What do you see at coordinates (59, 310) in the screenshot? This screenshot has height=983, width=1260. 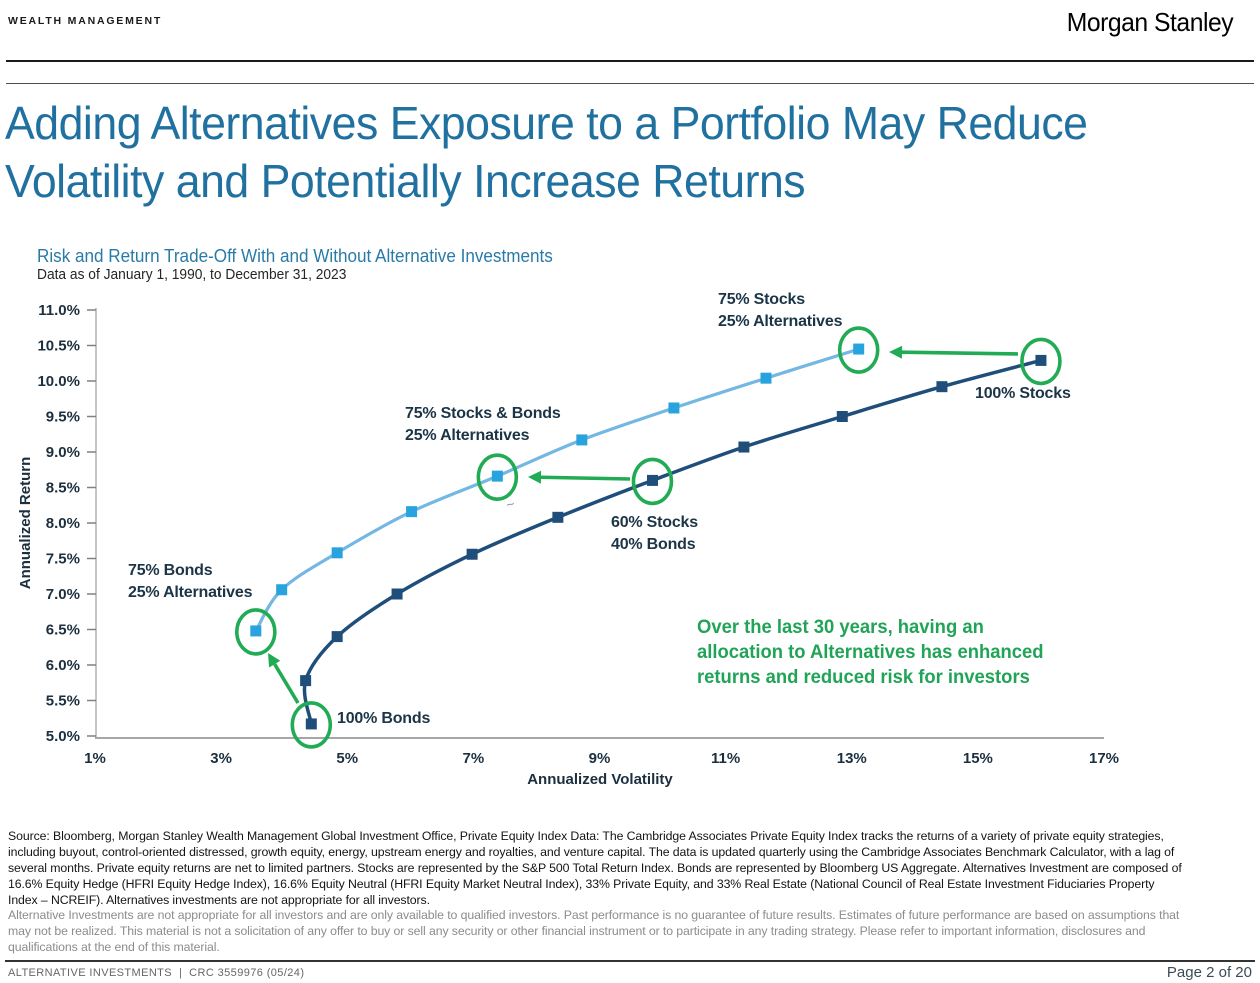 I see `y-tick-label: 11.0%` at bounding box center [59, 310].